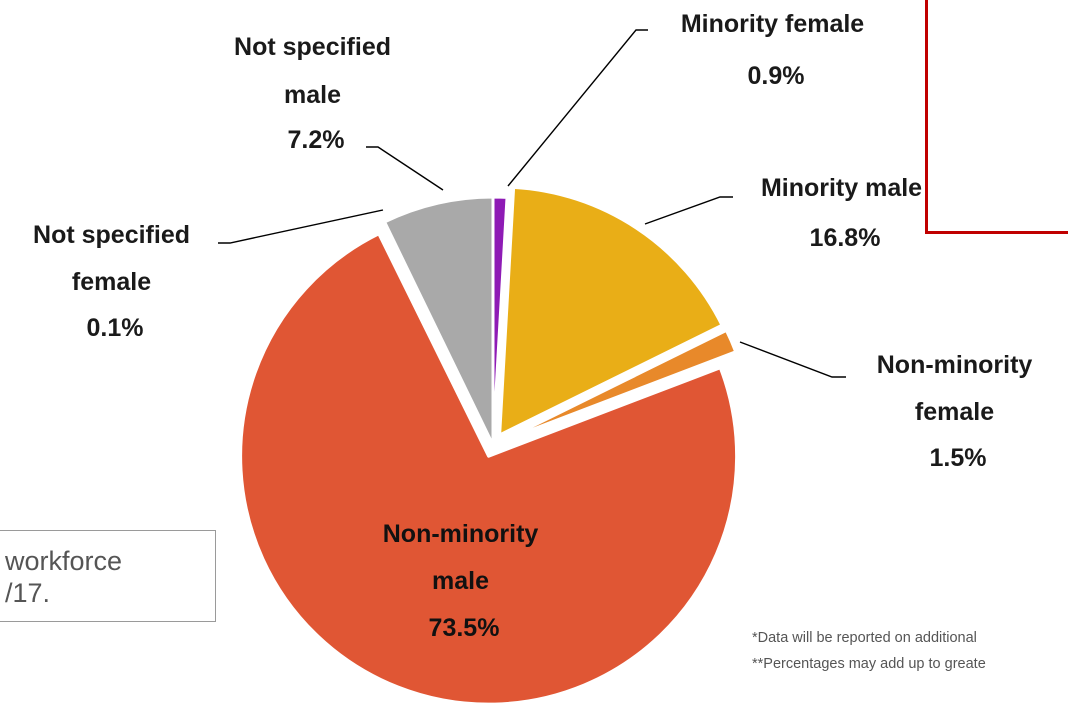 The width and height of the screenshot is (1068, 707). I want to click on slice-minority-male, so click(611, 311).